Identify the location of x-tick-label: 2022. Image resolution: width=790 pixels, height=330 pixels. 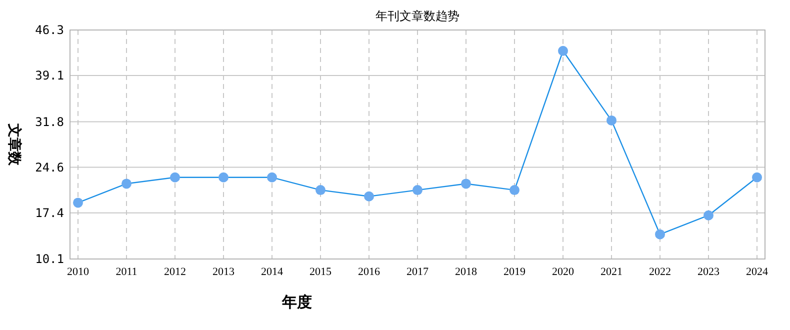
(660, 272).